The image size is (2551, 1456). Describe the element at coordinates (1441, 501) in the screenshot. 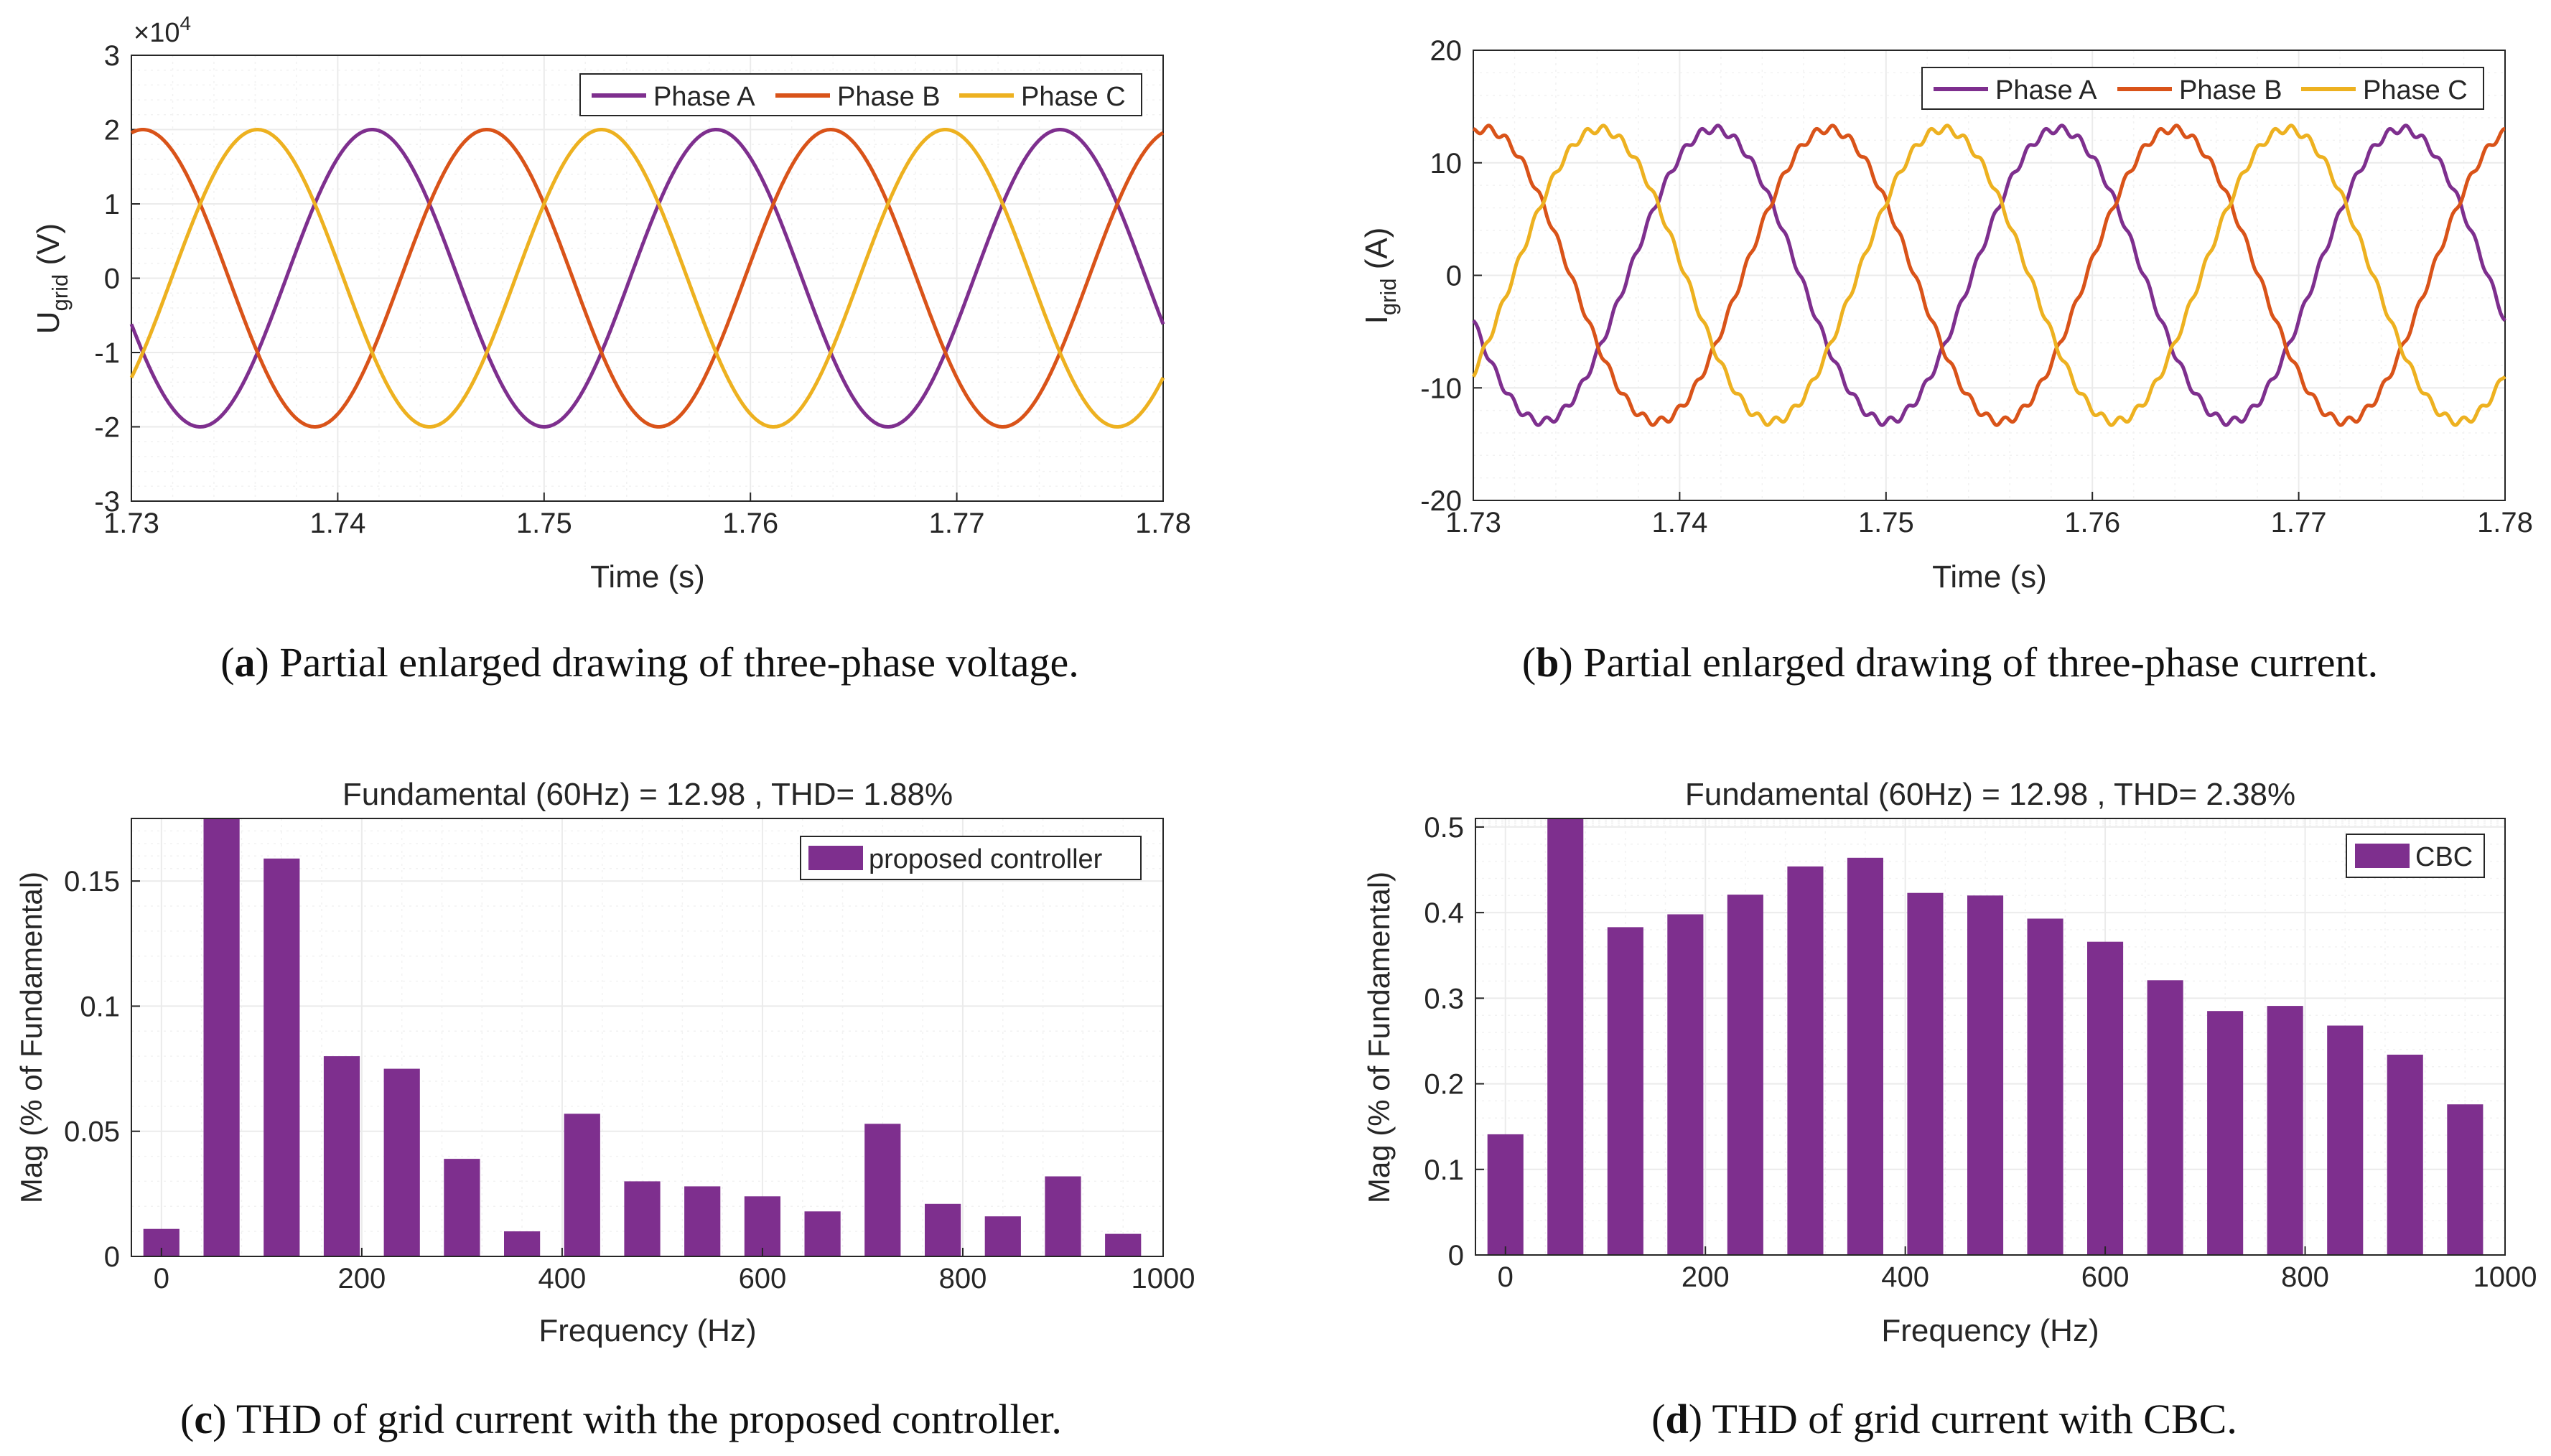

I see `y-tick-label: -20` at that location.